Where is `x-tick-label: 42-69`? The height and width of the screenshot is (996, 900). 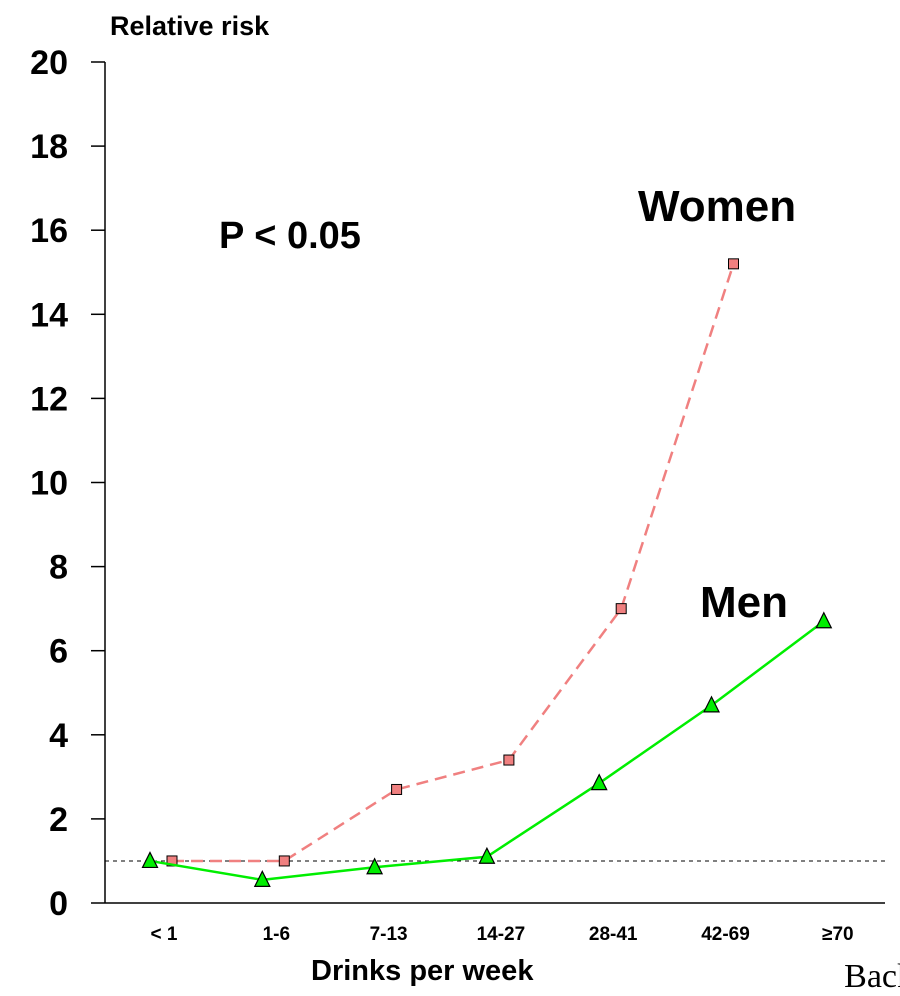 x-tick-label: 42-69 is located at coordinates (725, 934).